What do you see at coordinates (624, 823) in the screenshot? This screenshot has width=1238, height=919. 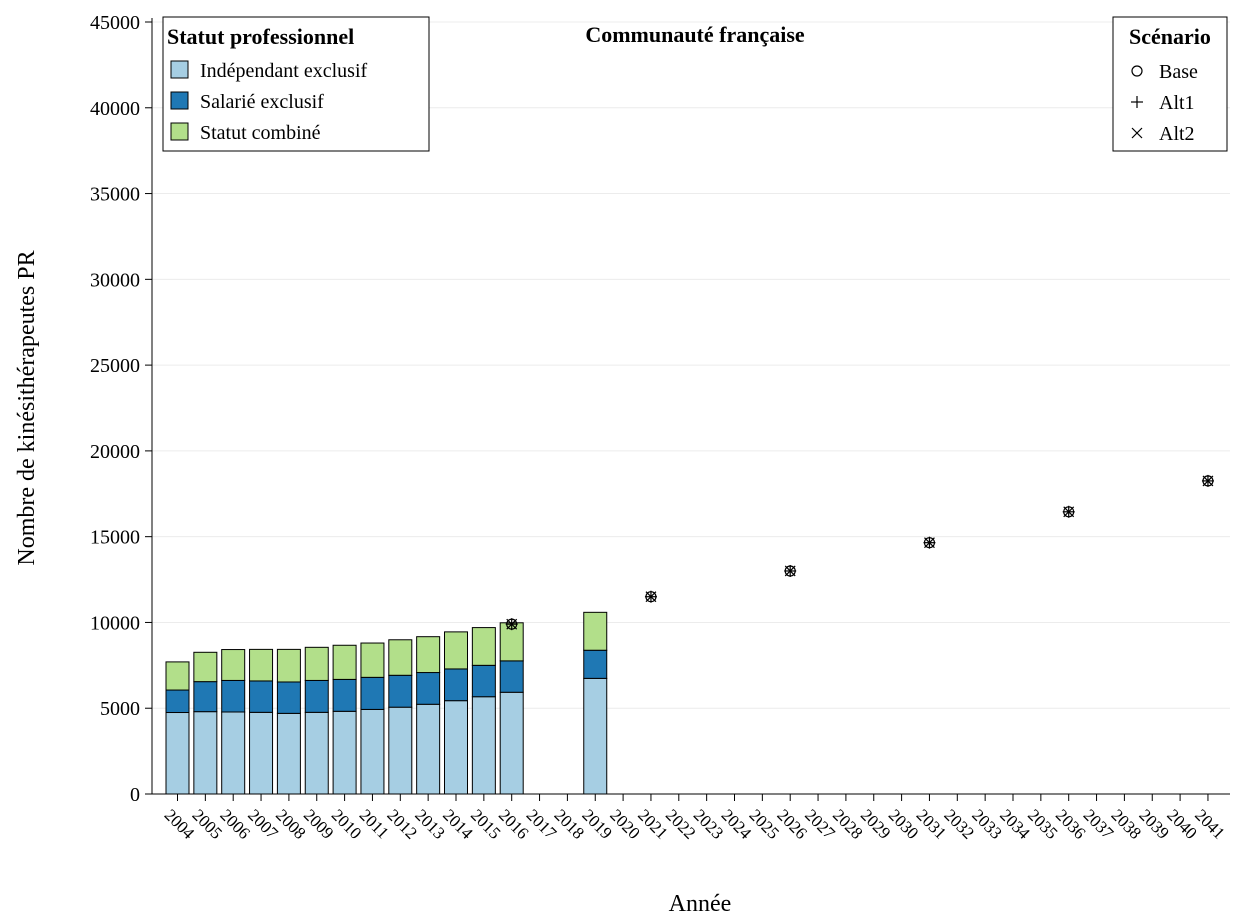 I see `x-tick-label: 2020` at bounding box center [624, 823].